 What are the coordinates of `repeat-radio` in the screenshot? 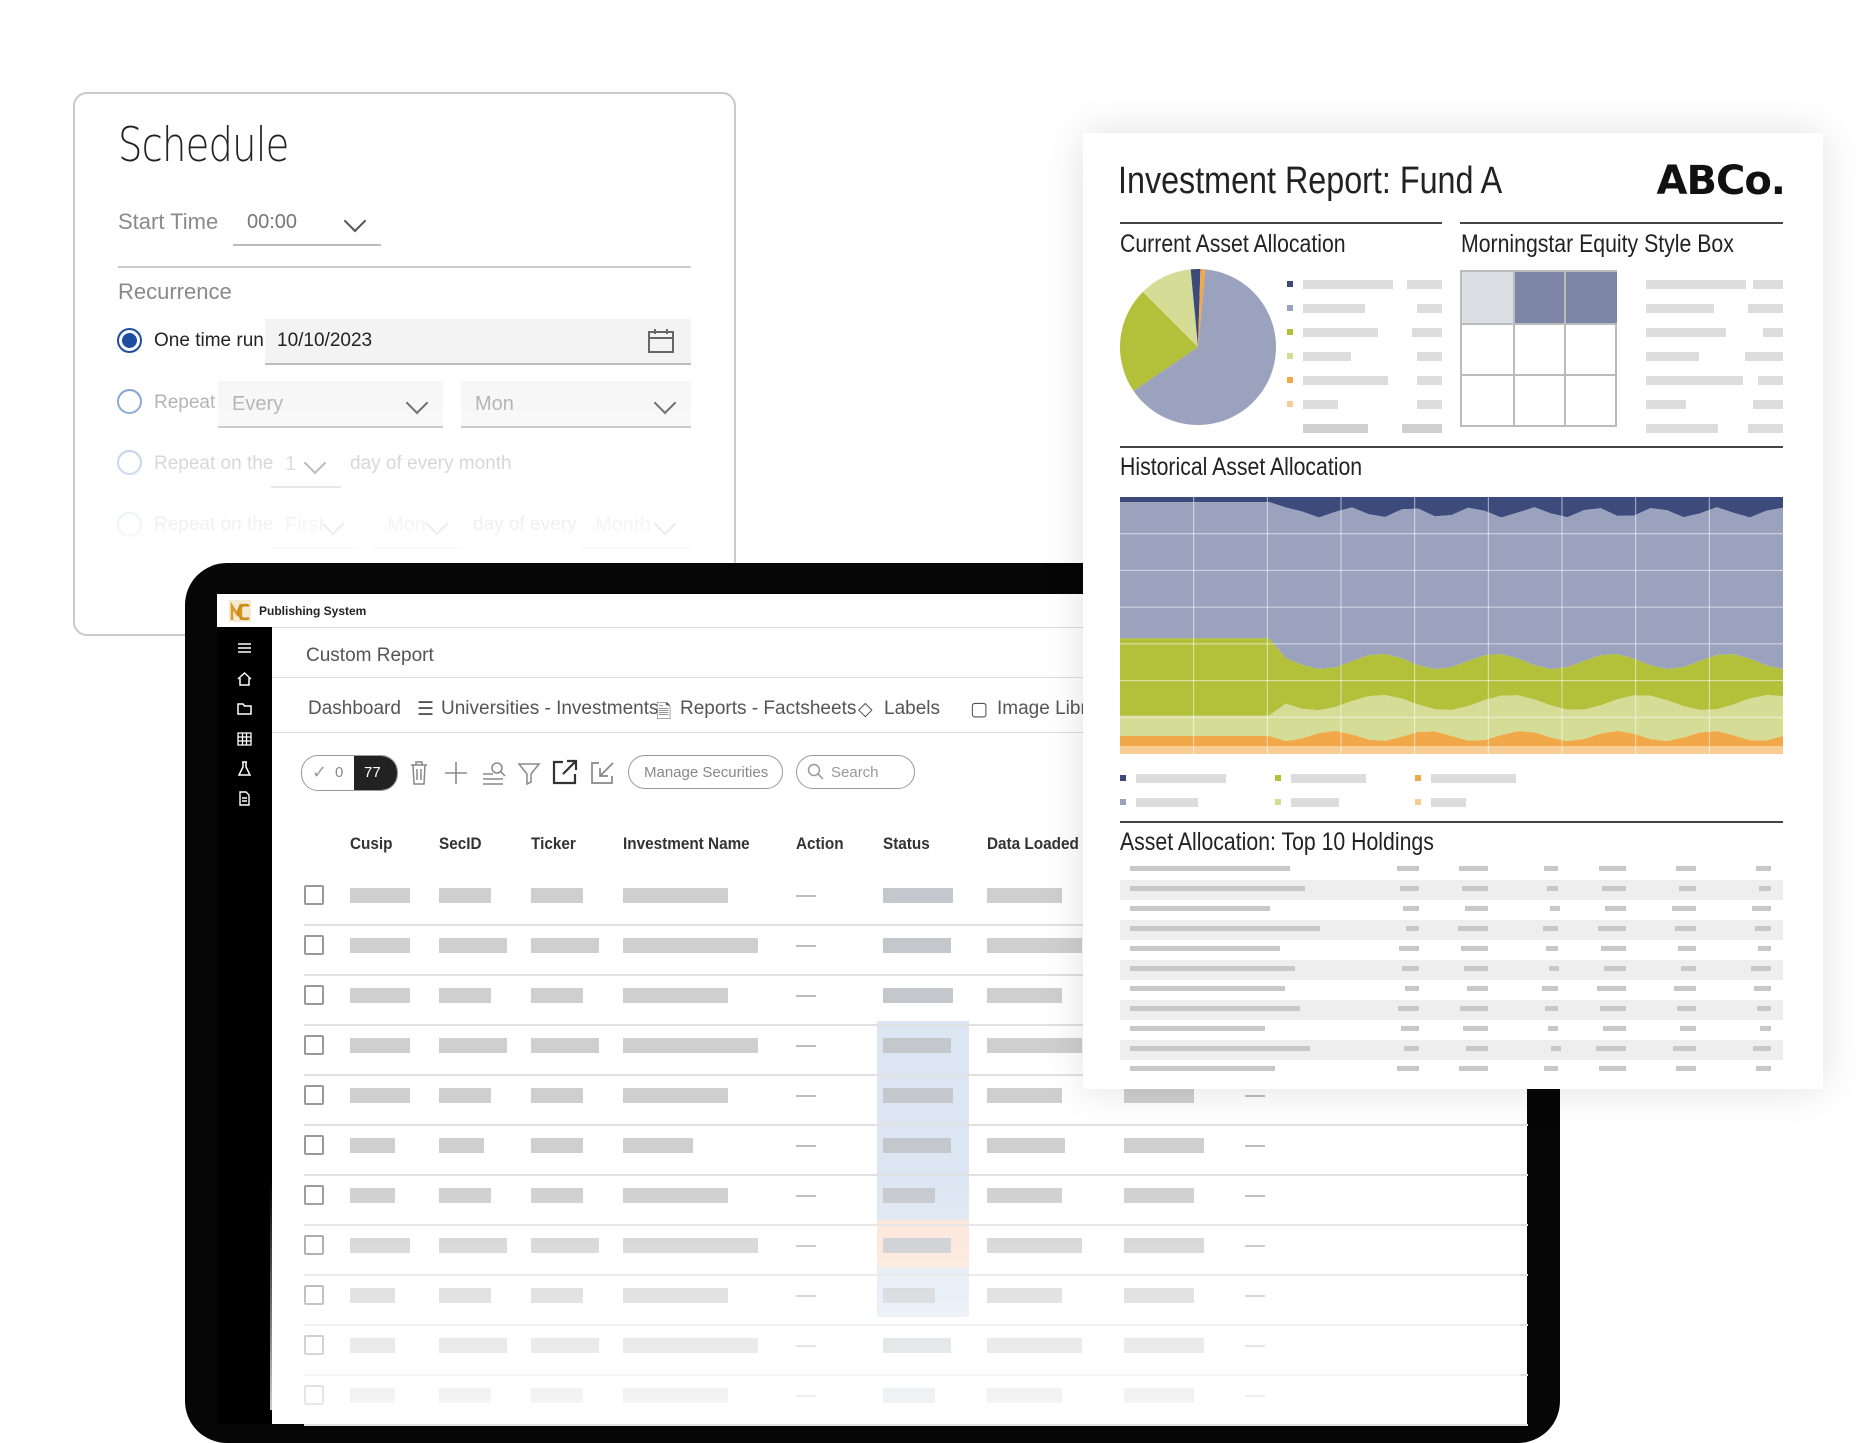 It's located at (129, 401).